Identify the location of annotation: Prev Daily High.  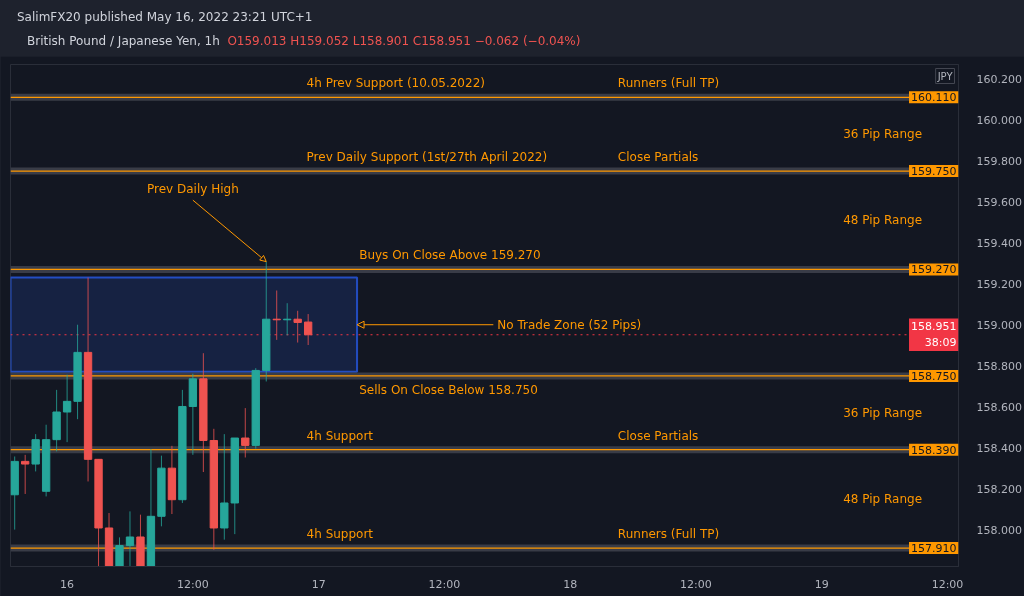
(192, 189).